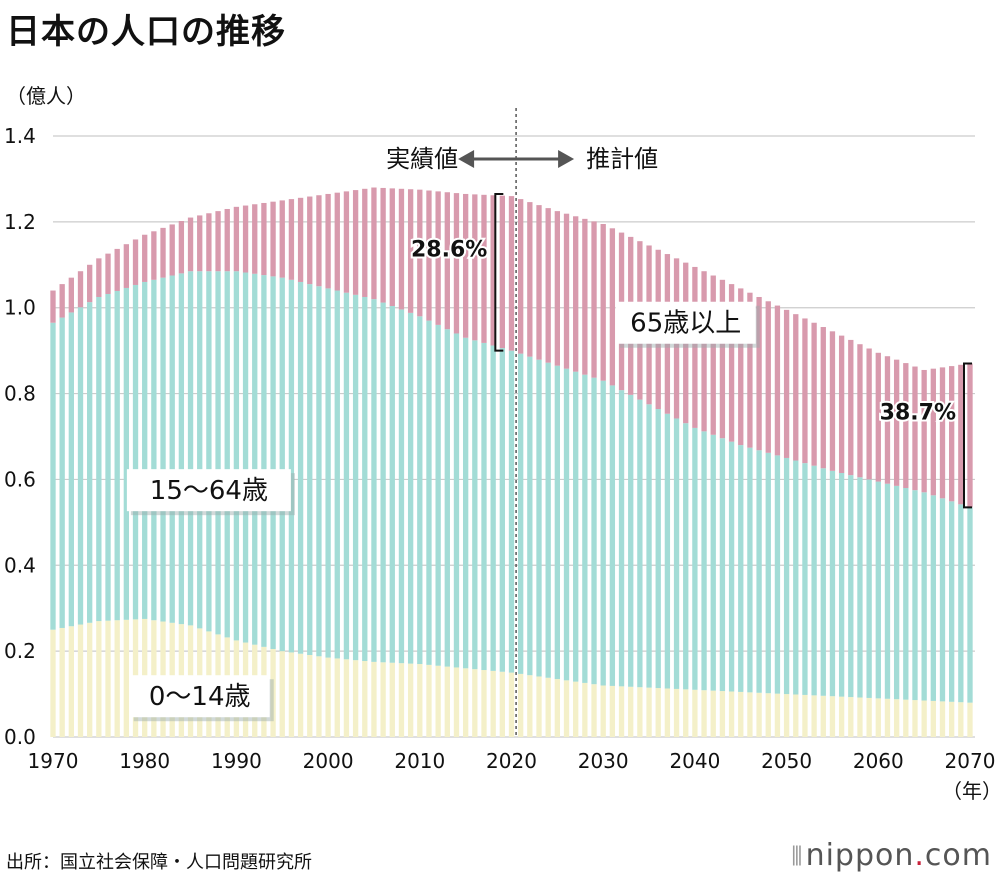 The height and width of the screenshot is (882, 1000). Describe the element at coordinates (622, 159) in the screenshot. I see `forecast-label: 推計値` at that location.